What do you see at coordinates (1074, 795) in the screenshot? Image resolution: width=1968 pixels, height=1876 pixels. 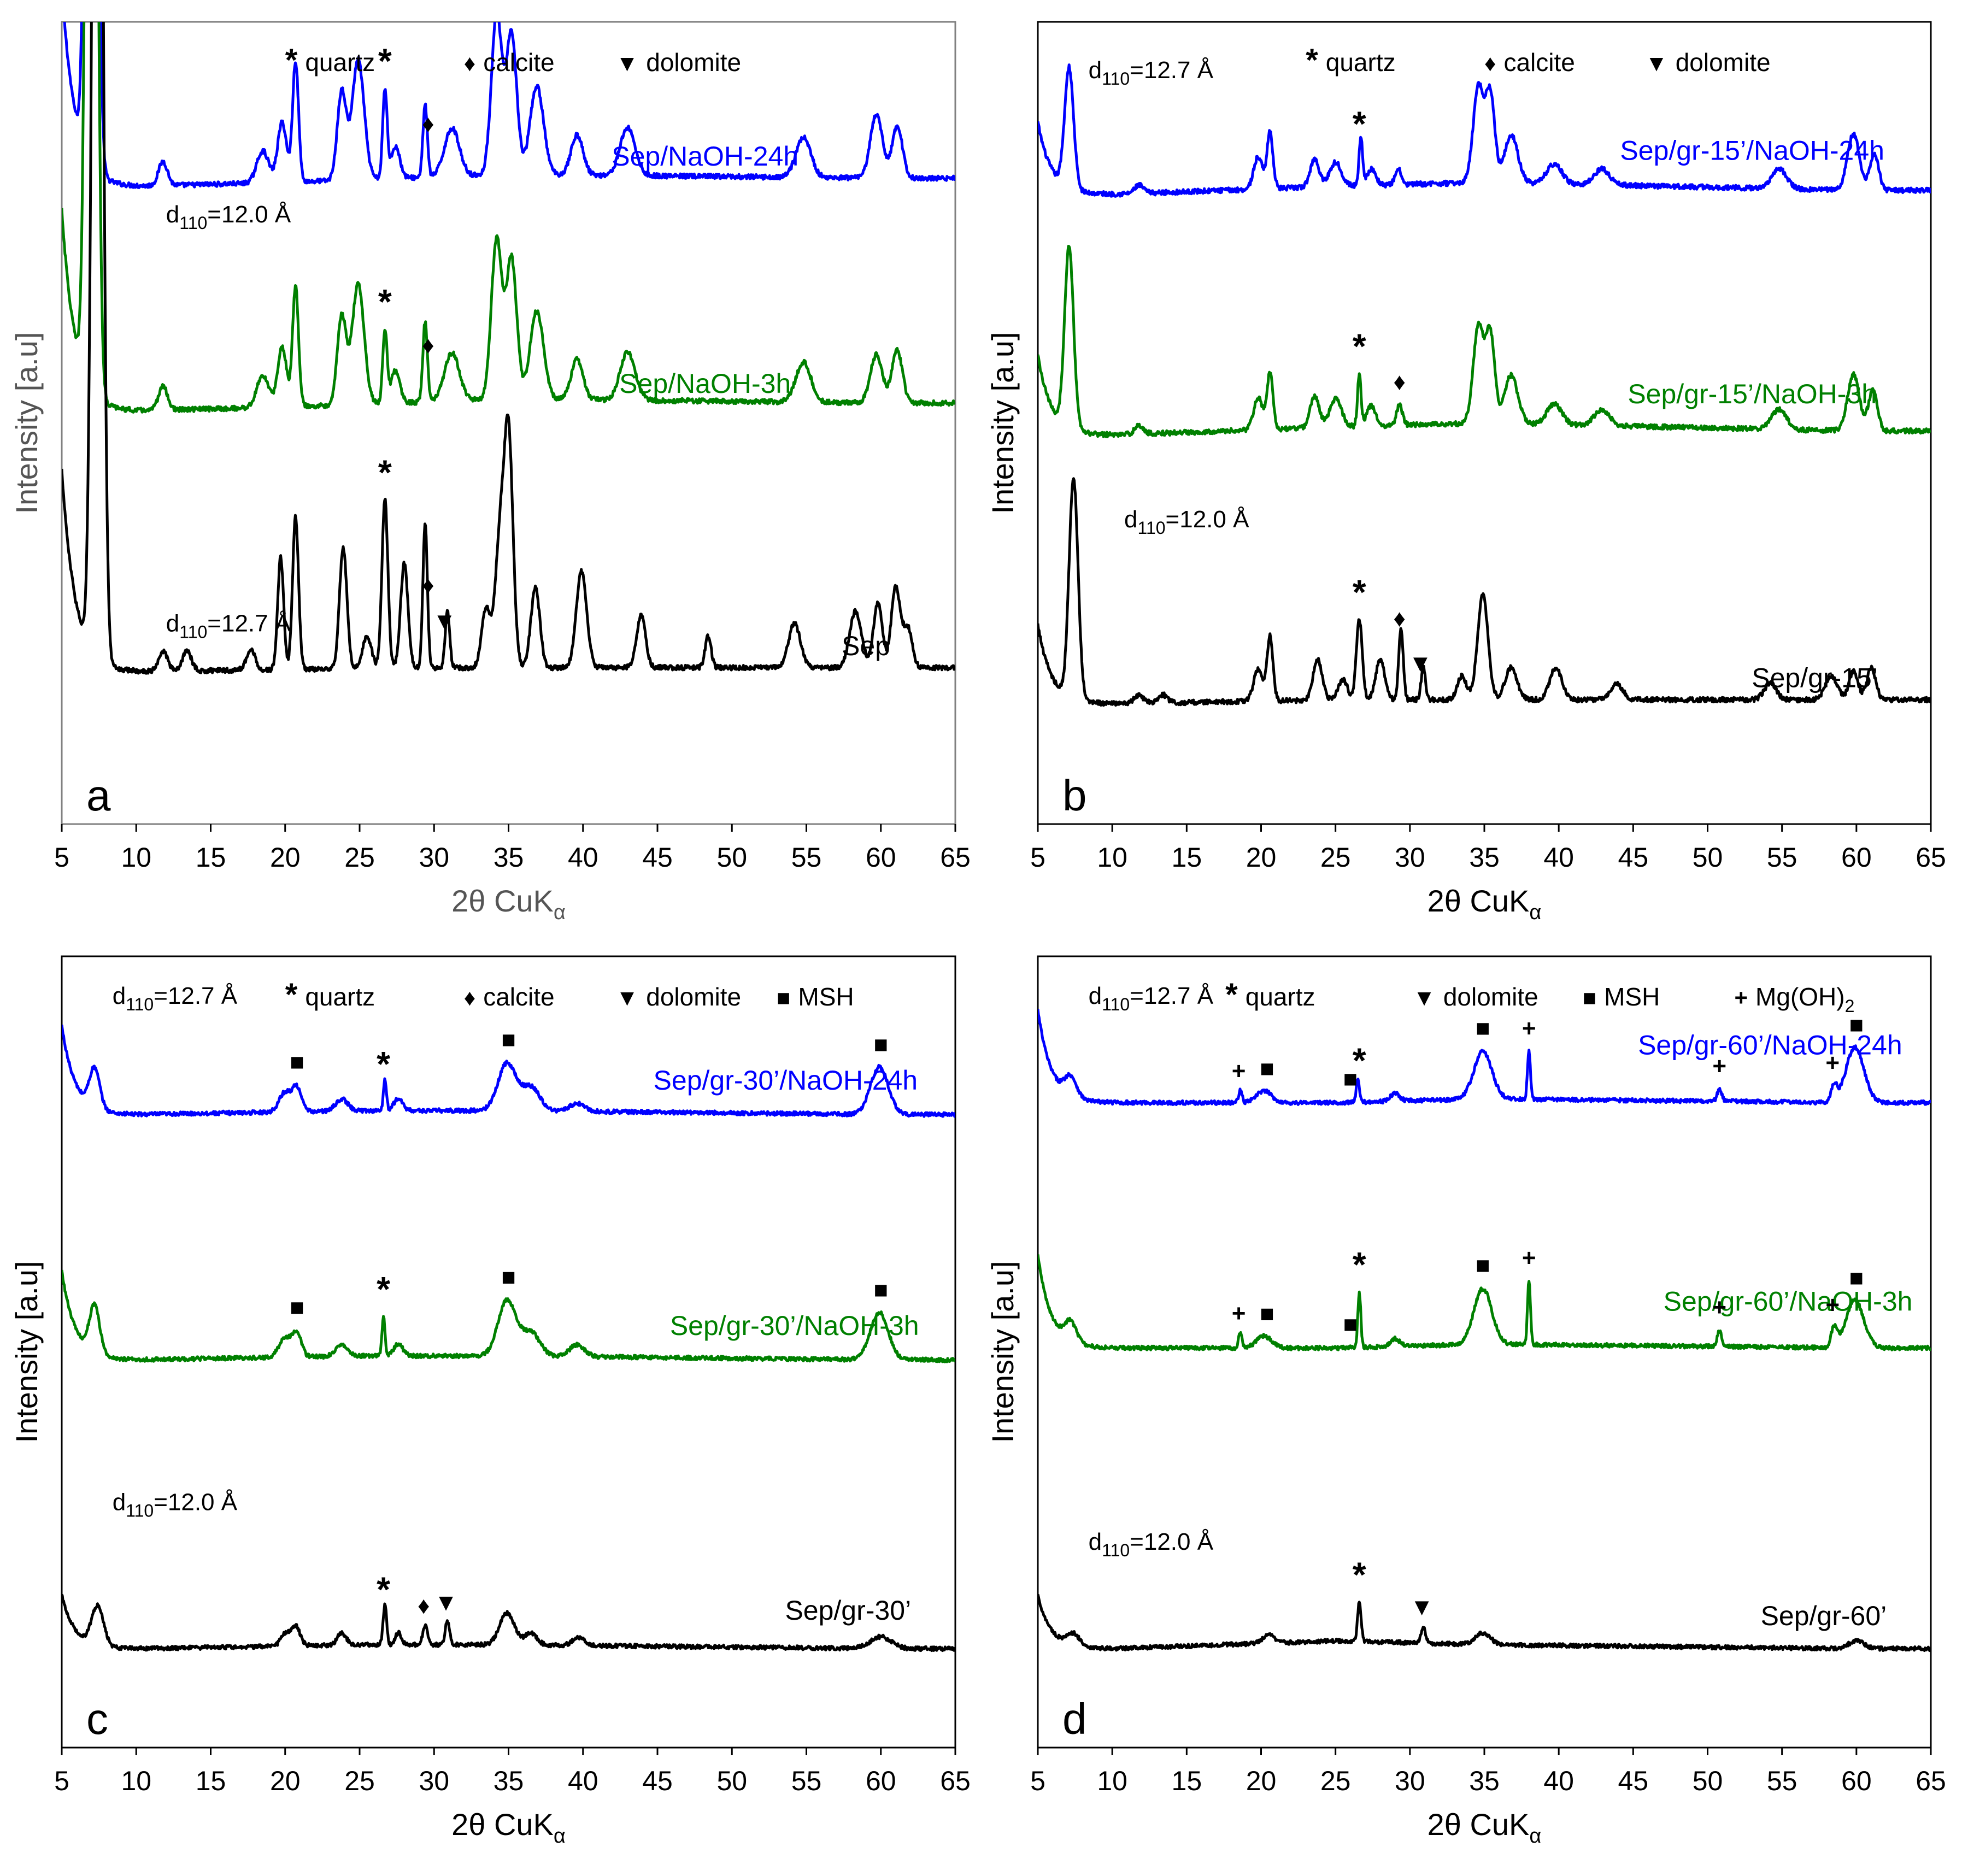 I see `panel-letter: b` at bounding box center [1074, 795].